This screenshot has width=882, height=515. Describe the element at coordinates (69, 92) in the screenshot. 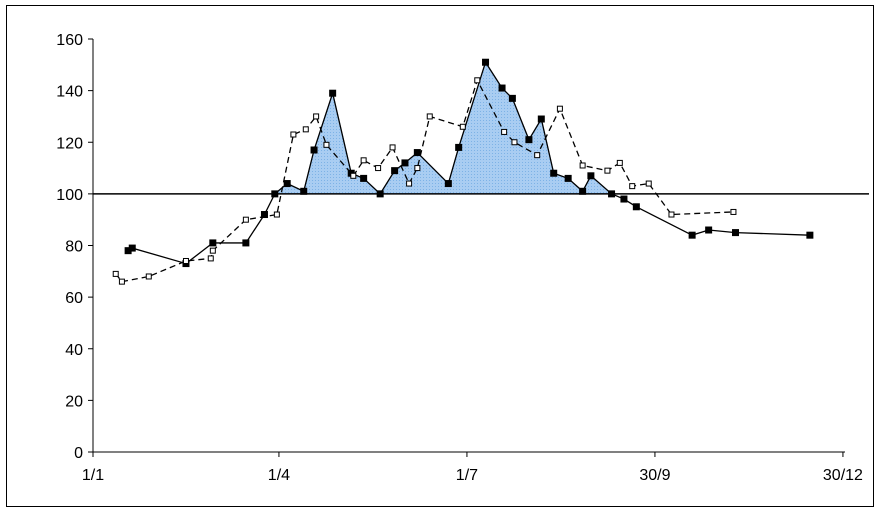

I see `y-tick-label: 140` at that location.